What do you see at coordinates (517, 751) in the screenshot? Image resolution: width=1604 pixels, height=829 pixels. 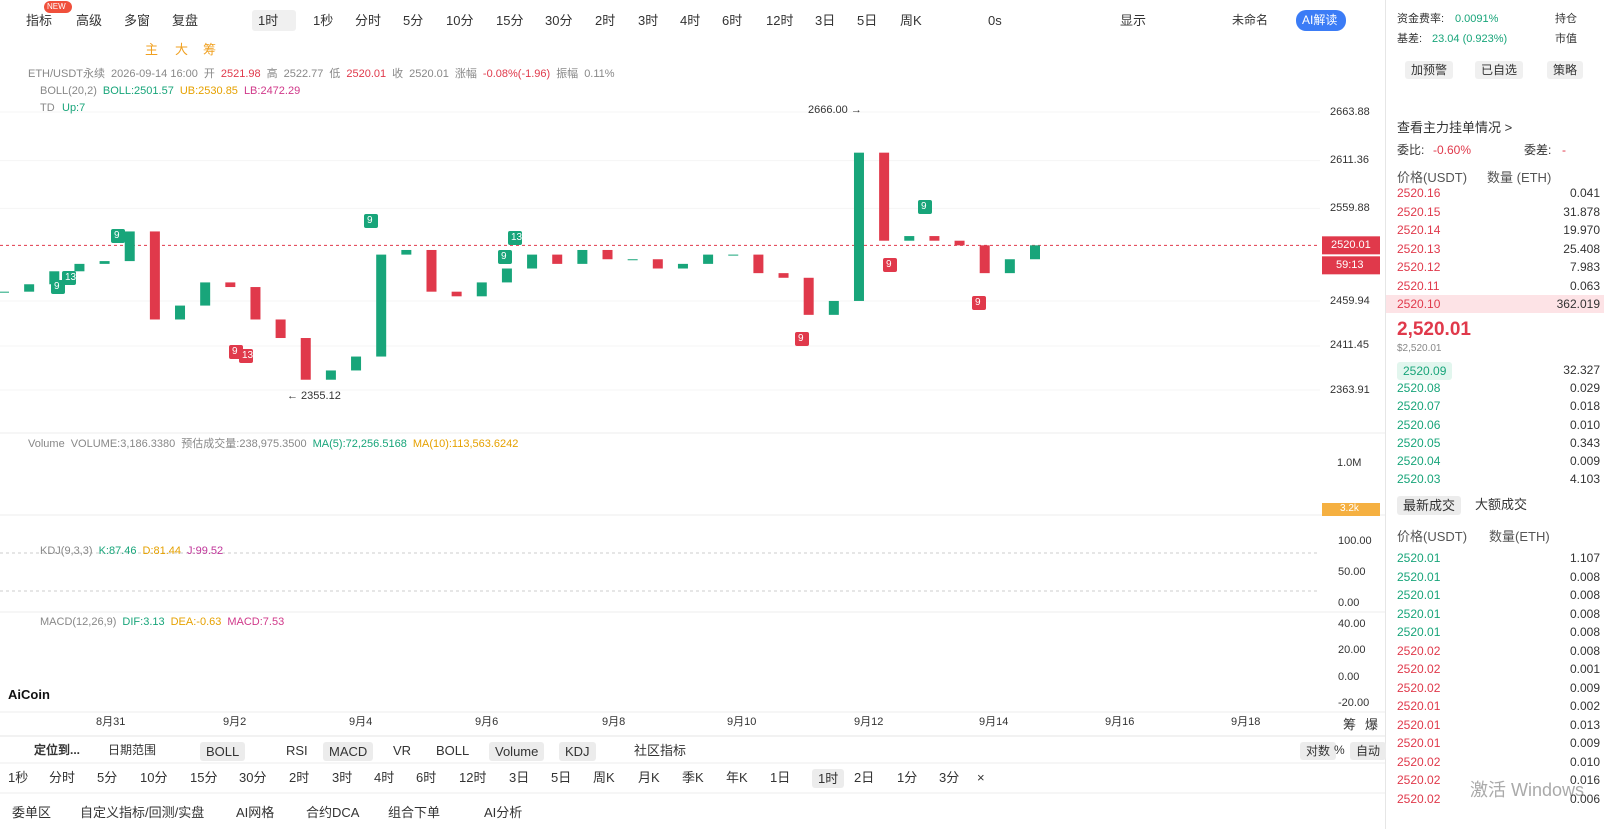 I see `indicator-button: Volume` at bounding box center [517, 751].